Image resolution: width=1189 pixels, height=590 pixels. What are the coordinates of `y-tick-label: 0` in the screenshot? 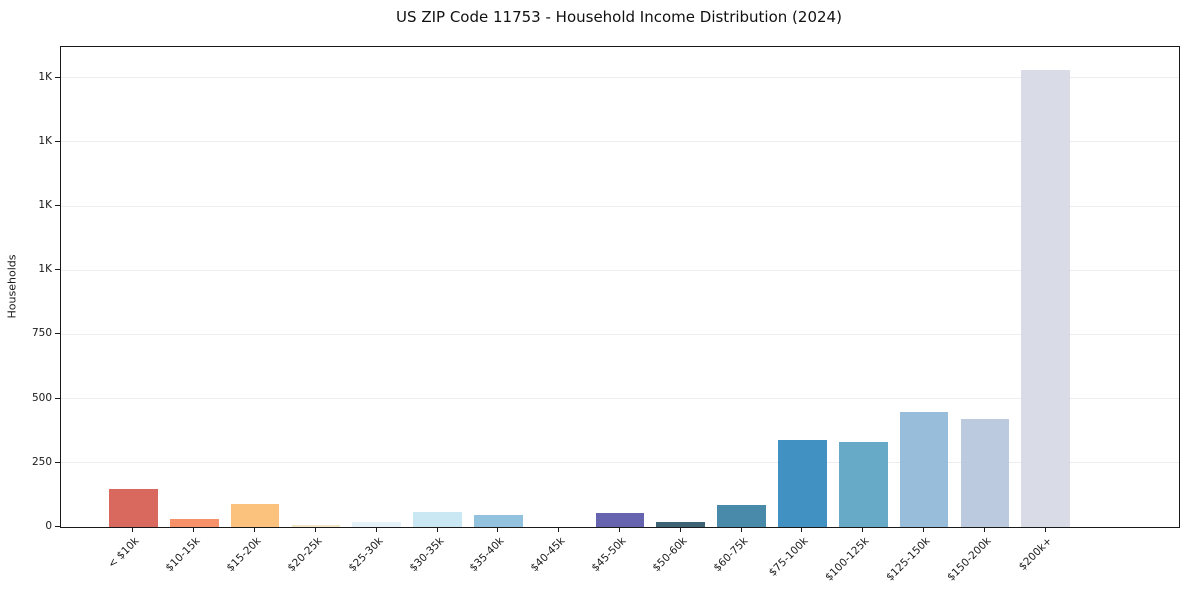 It's located at (48, 526).